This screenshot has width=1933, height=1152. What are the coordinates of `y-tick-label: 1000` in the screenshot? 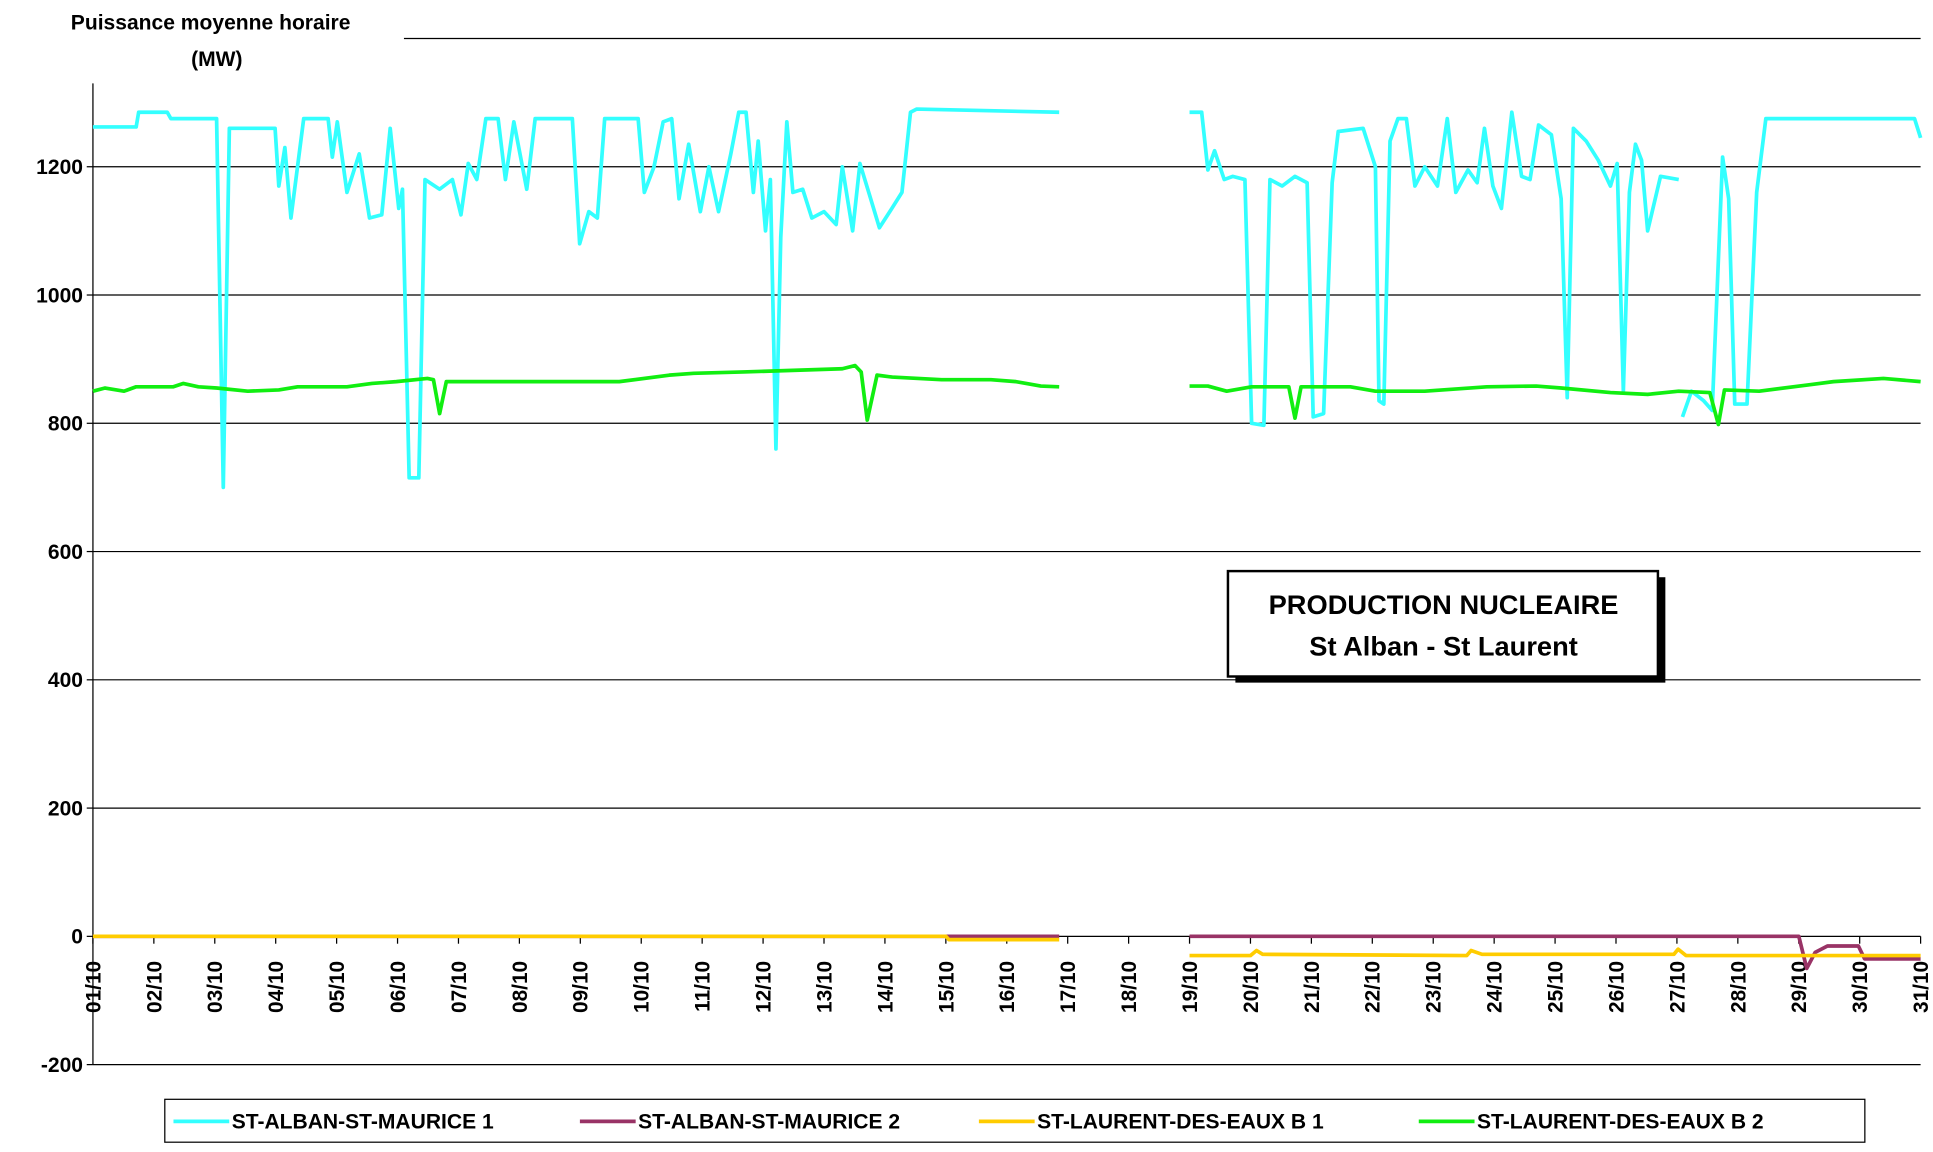 It's located at (59, 295).